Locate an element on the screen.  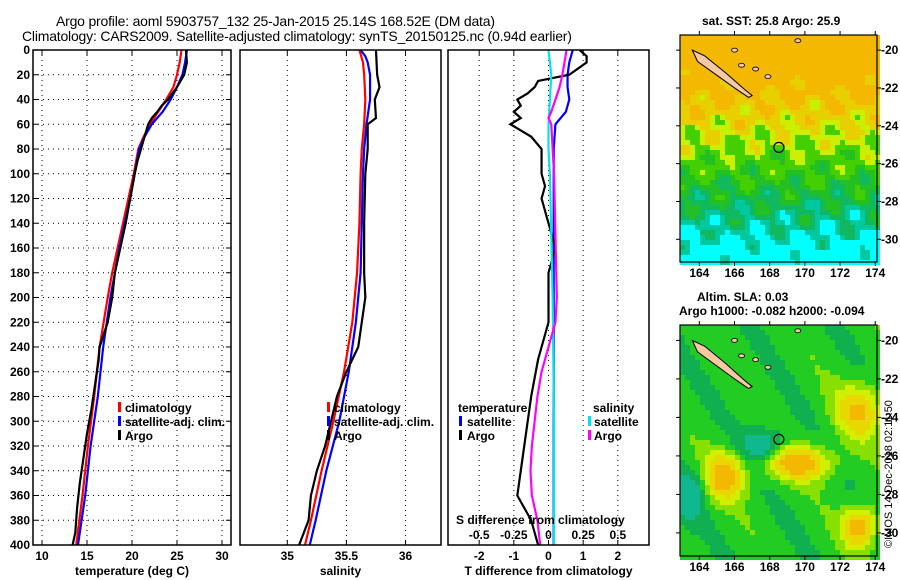
map-sst-map: 164 166 168 170 172 174-20-22-24-26-28-30 is located at coordinates (787, 155).